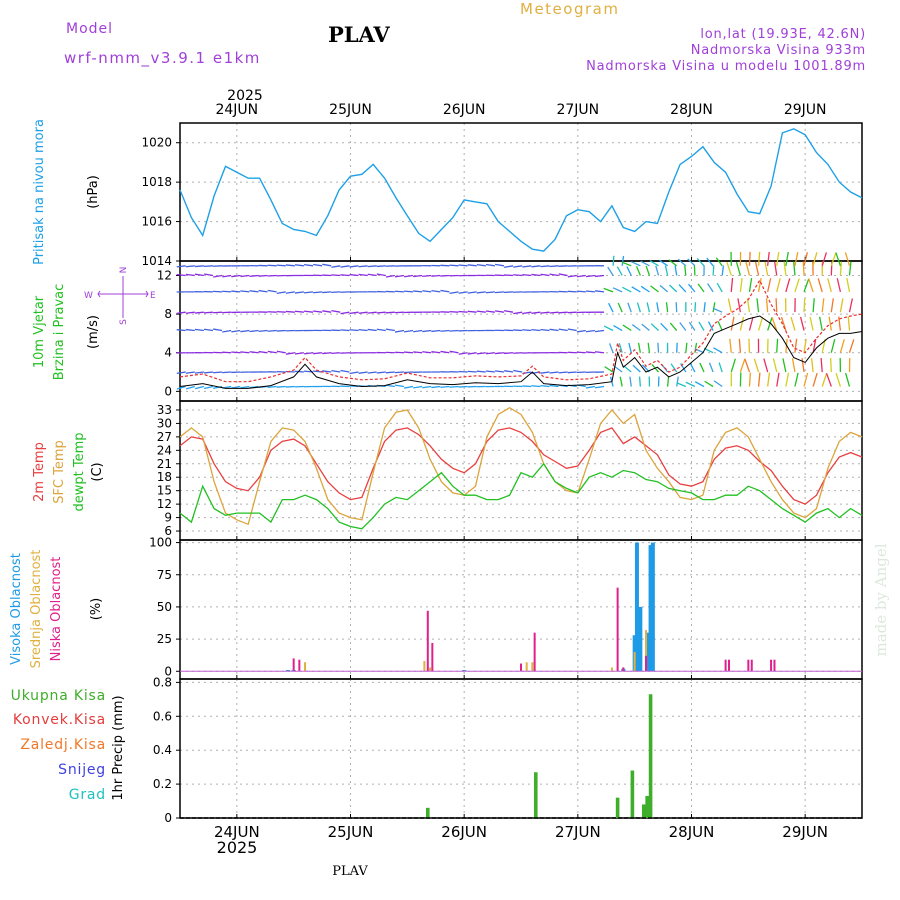 Image resolution: width=900 pixels, height=900 pixels. I want to click on cloud-panel: 0 25 50 75 100, so click(506, 608).